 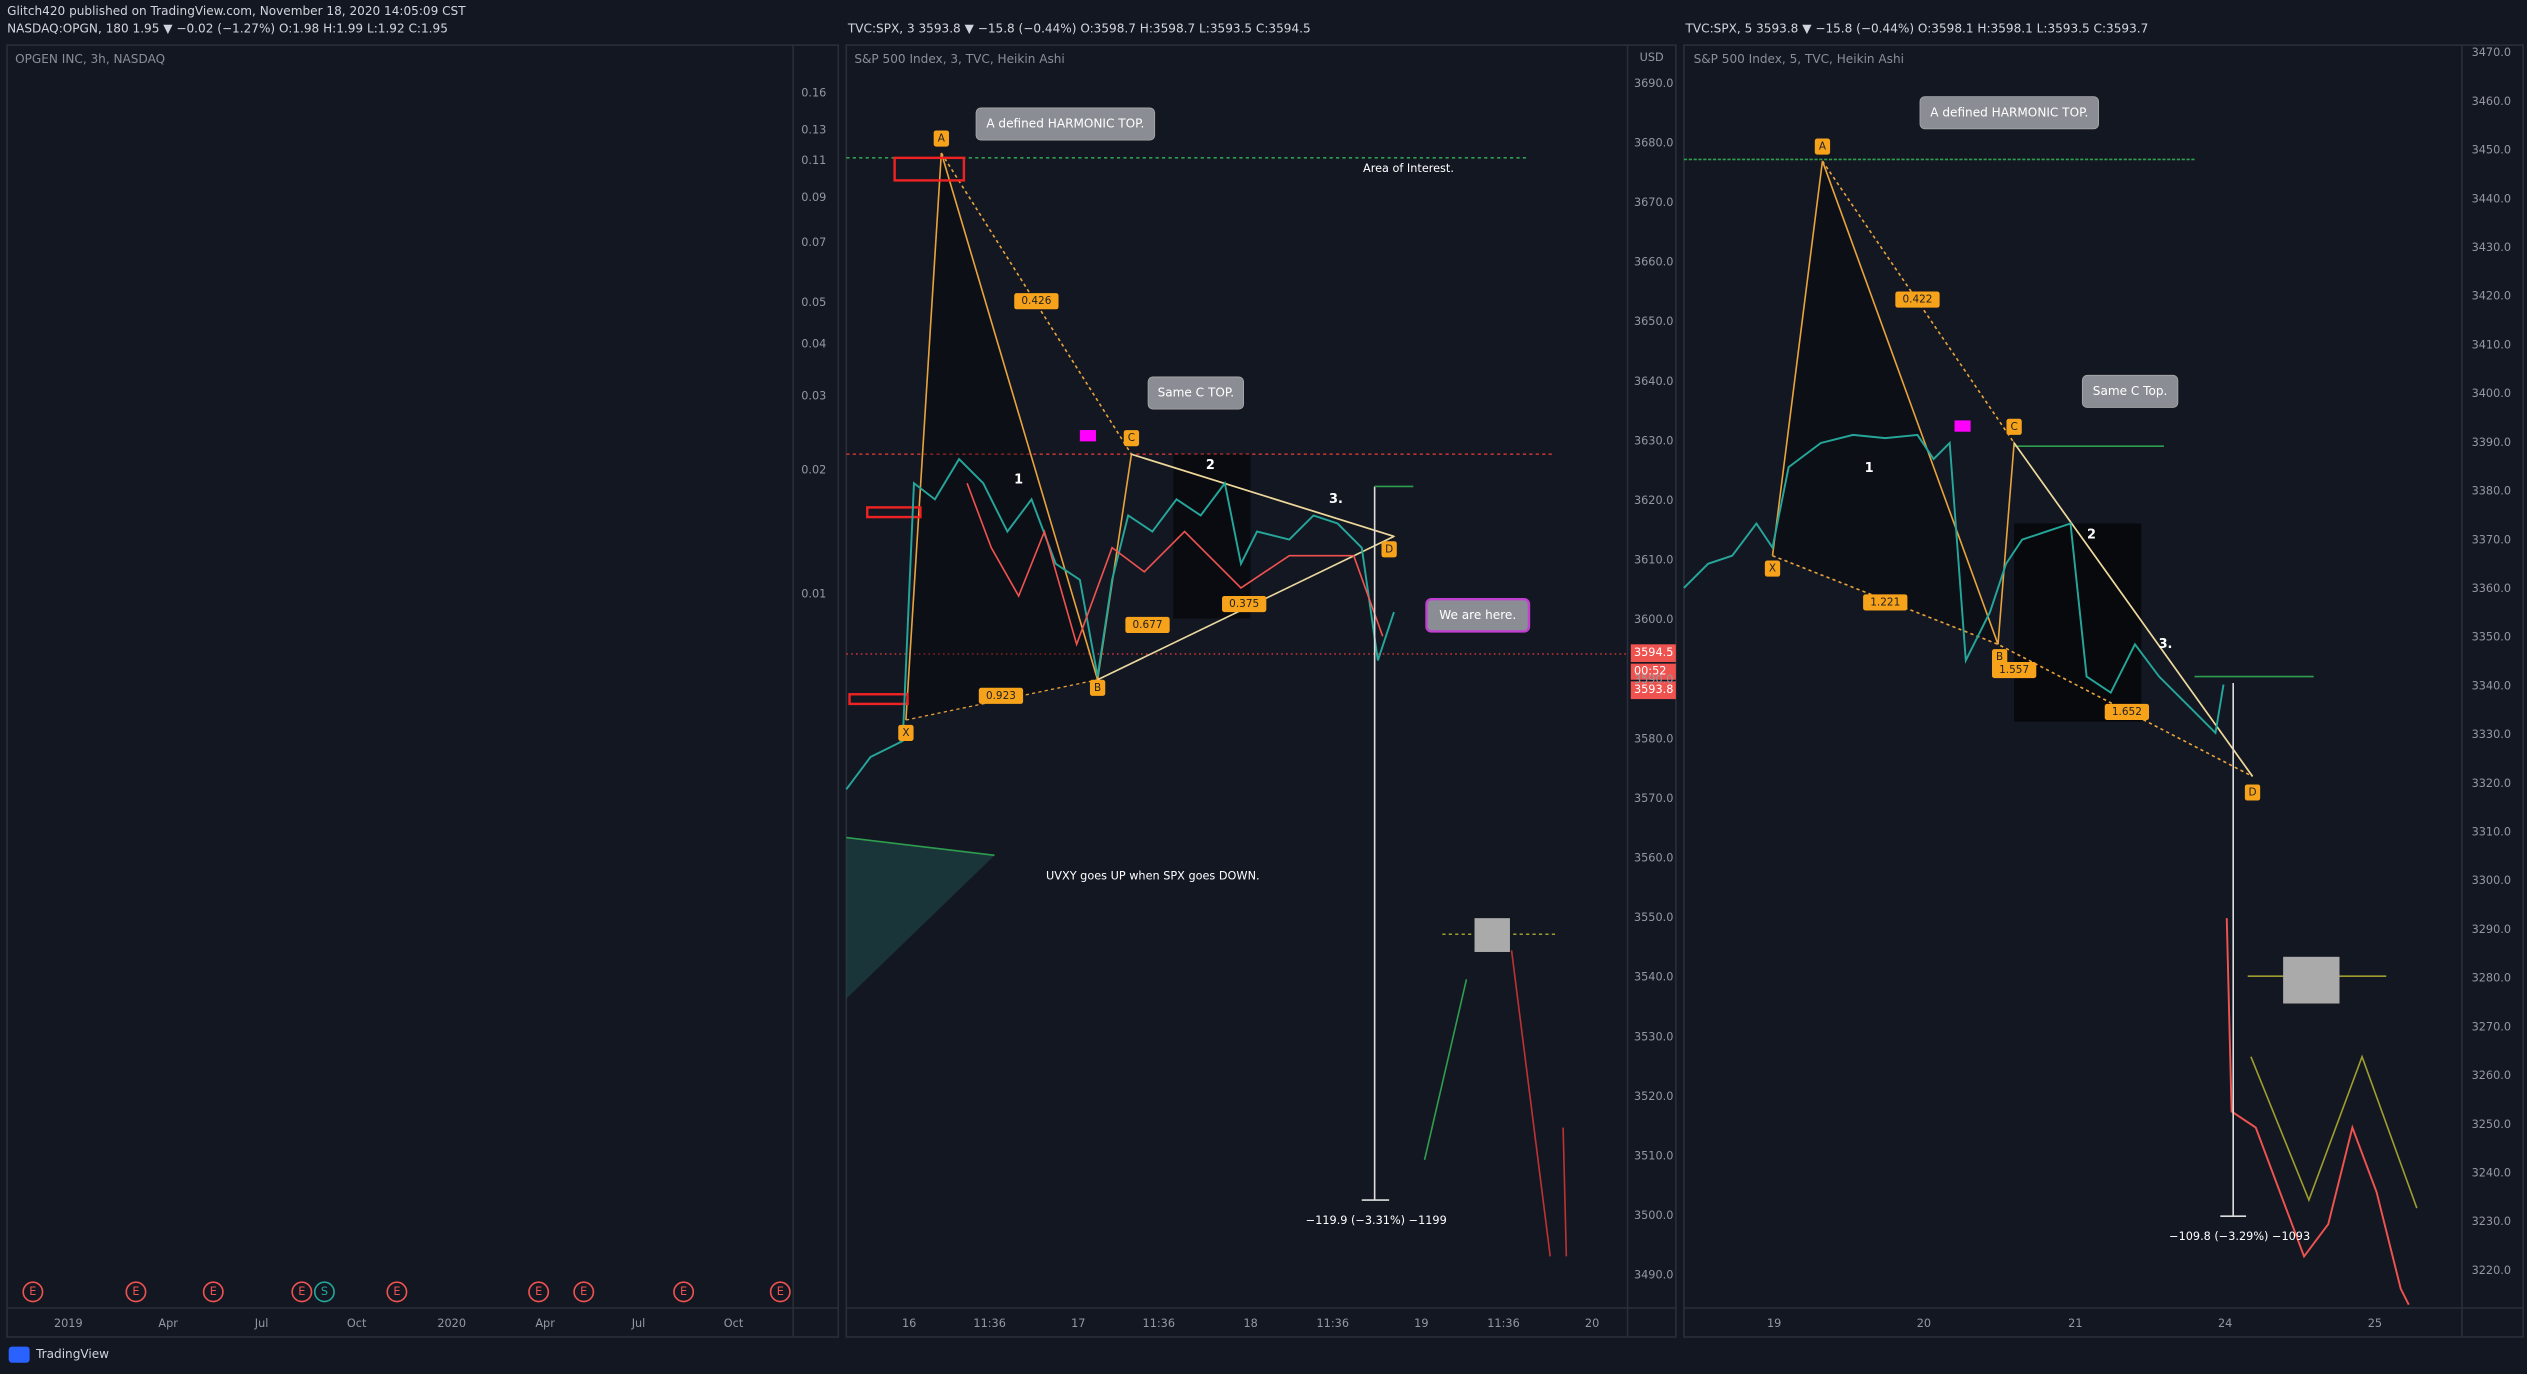 I want to click on y-tick-label: 0.04, so click(x=813, y=344).